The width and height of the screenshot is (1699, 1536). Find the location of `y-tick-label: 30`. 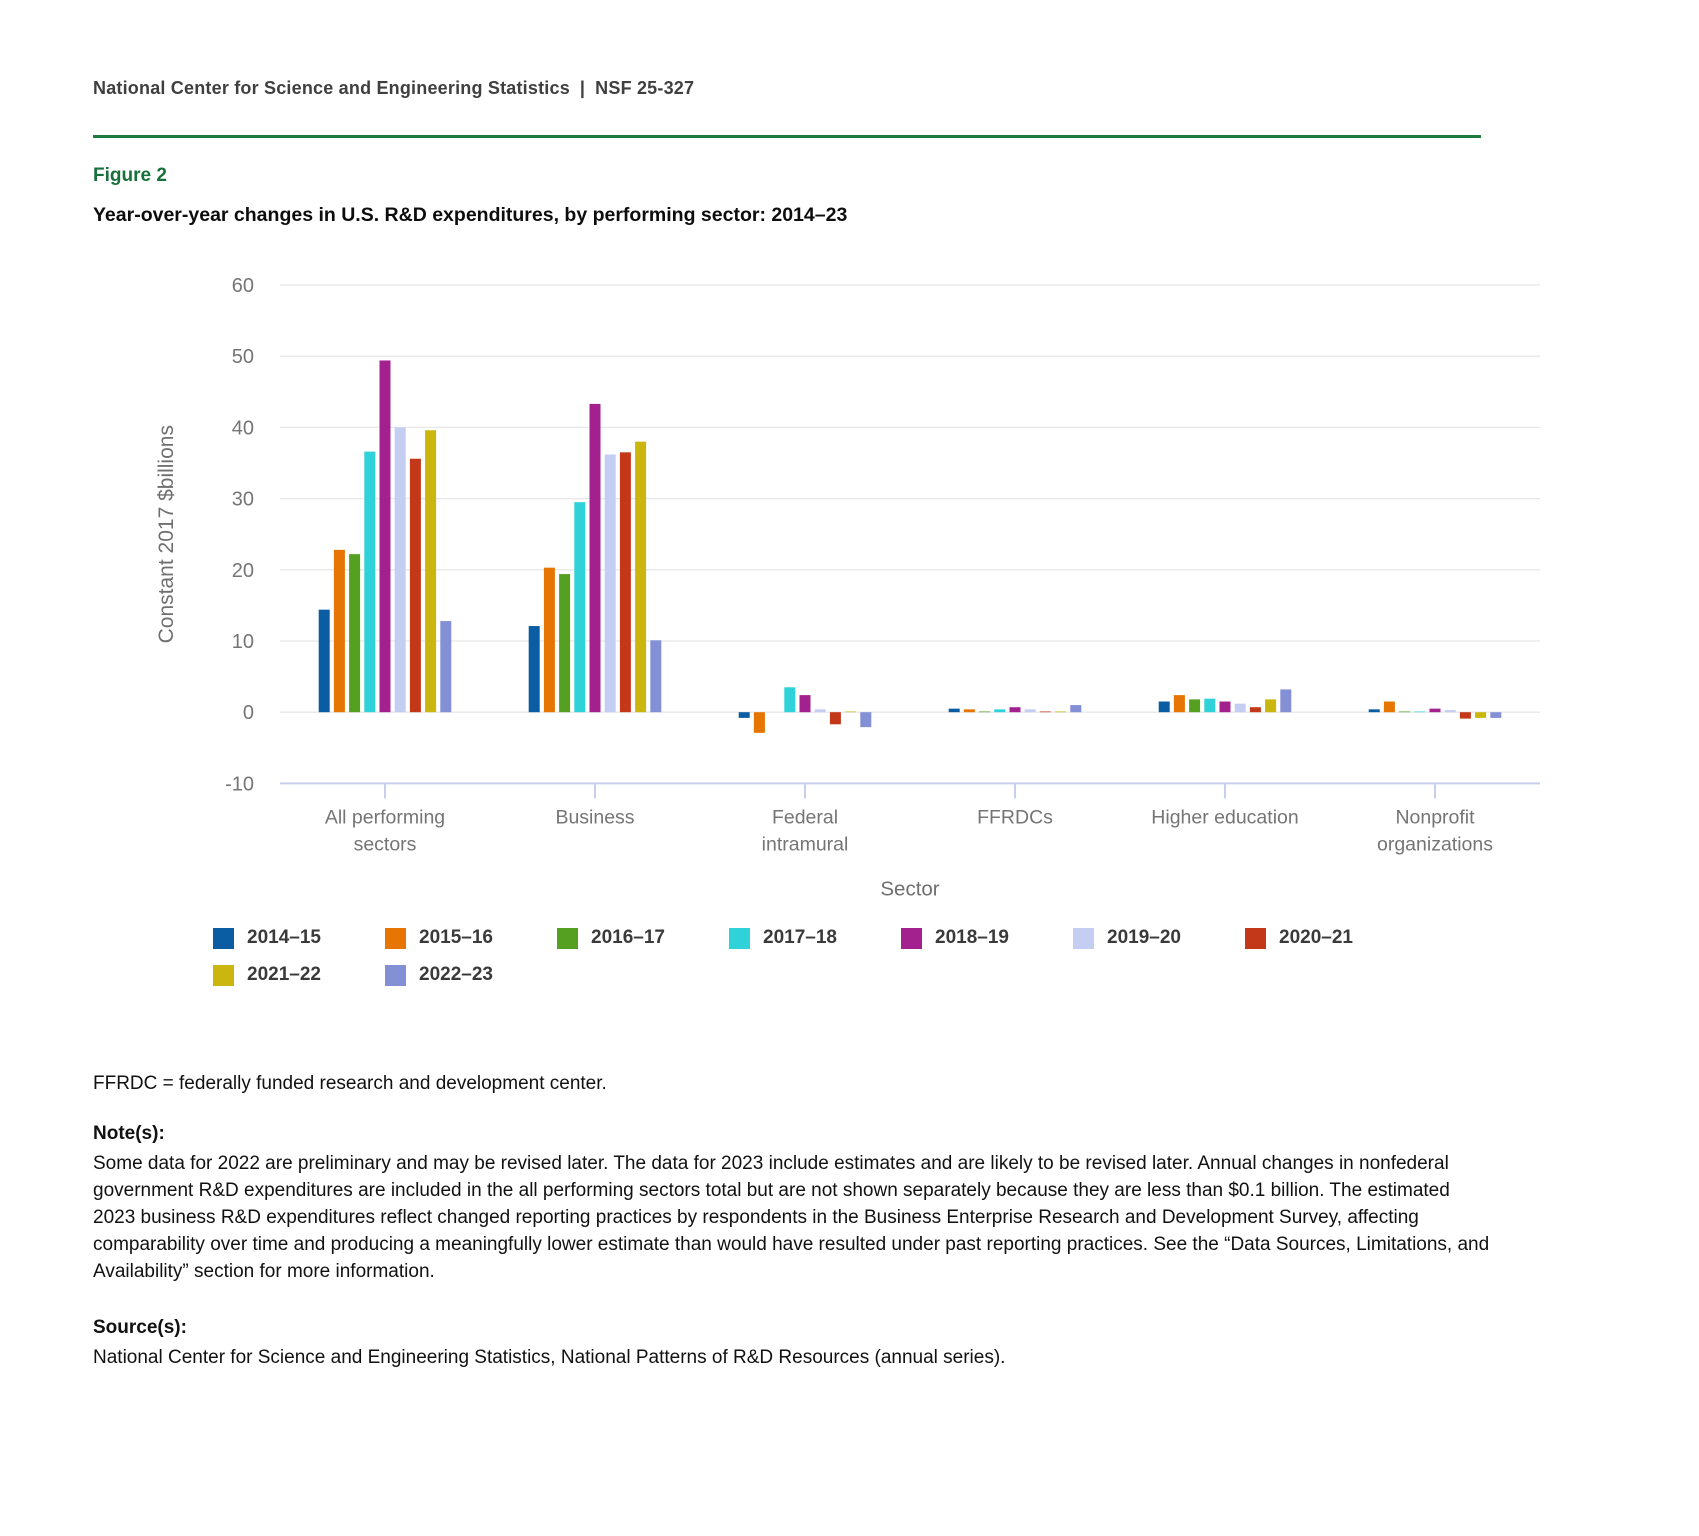

y-tick-label: 30 is located at coordinates (243, 500).